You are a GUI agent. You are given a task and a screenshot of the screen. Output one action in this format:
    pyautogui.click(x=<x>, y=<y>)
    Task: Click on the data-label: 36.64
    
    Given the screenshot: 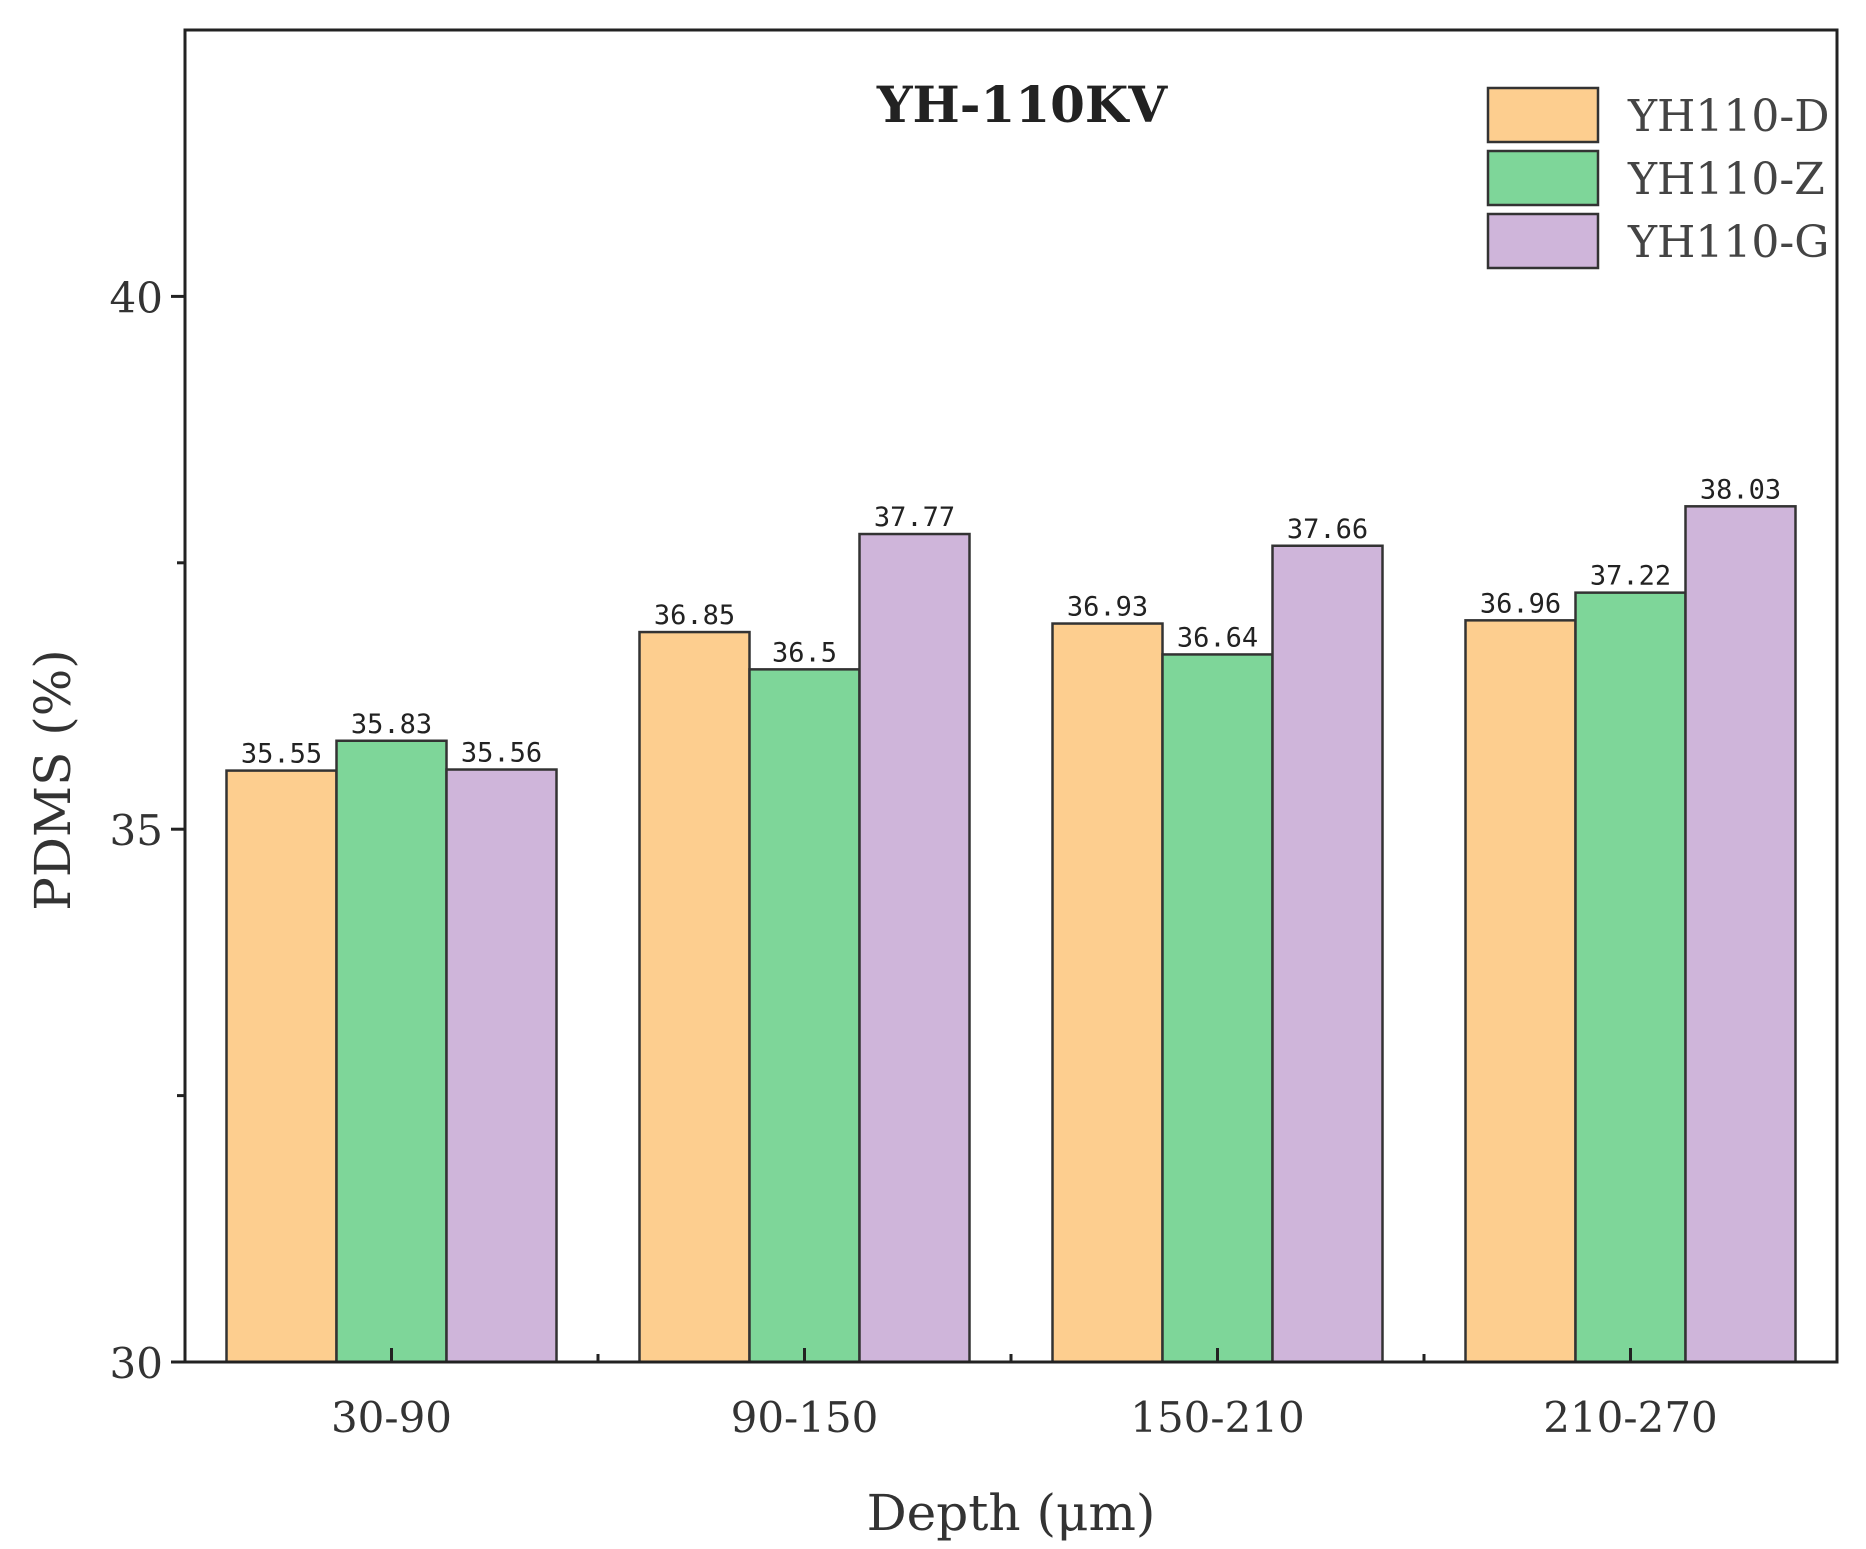 What is the action you would take?
    pyautogui.click(x=1217, y=637)
    